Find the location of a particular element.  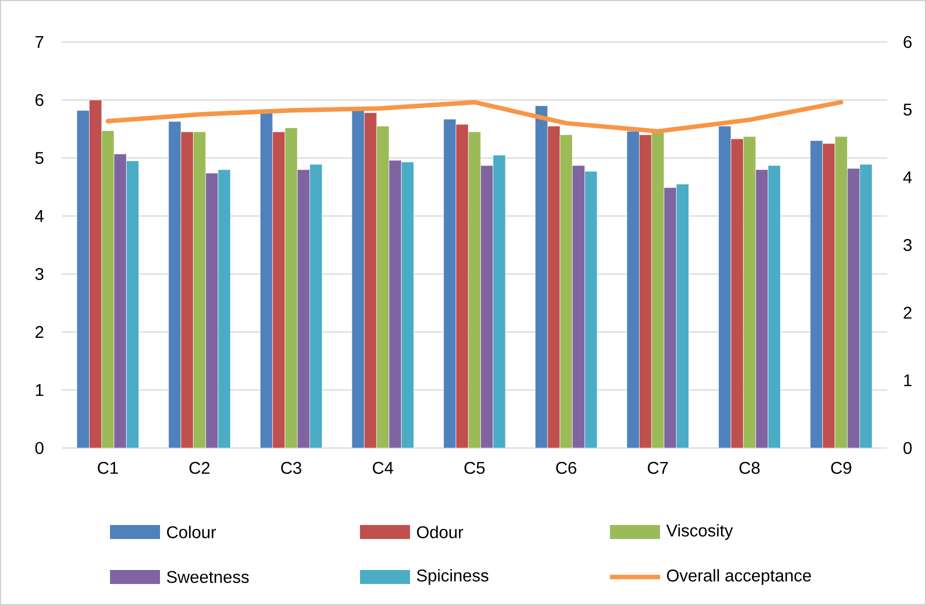

y2-tick-label: 3 is located at coordinates (908, 245).